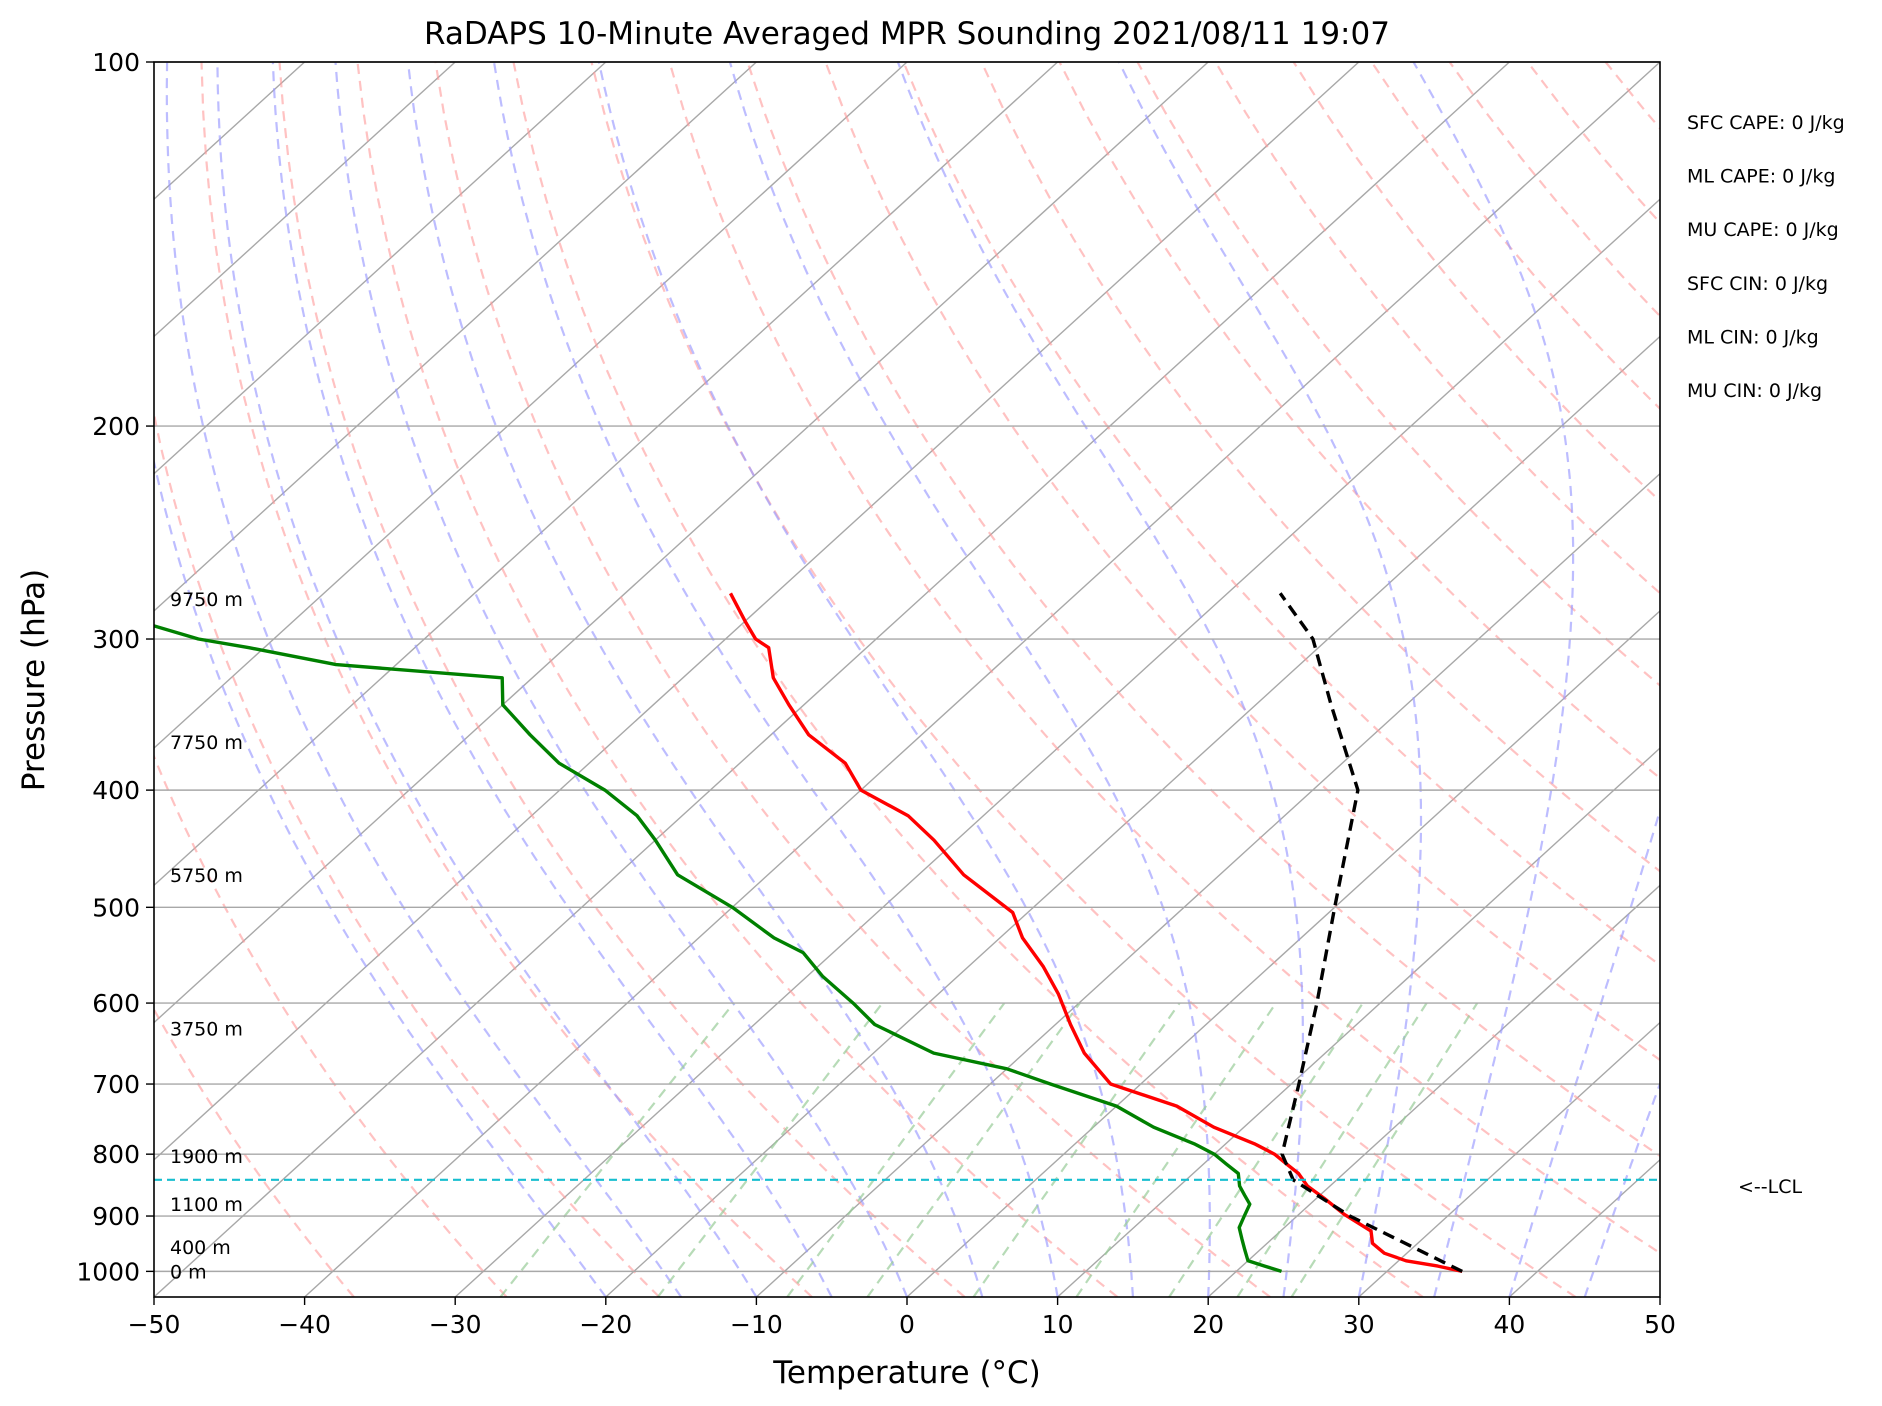 This screenshot has width=1882, height=1406. Describe the element at coordinates (34, 680) in the screenshot. I see `y-axis-label: Pressure (hPa)` at that location.